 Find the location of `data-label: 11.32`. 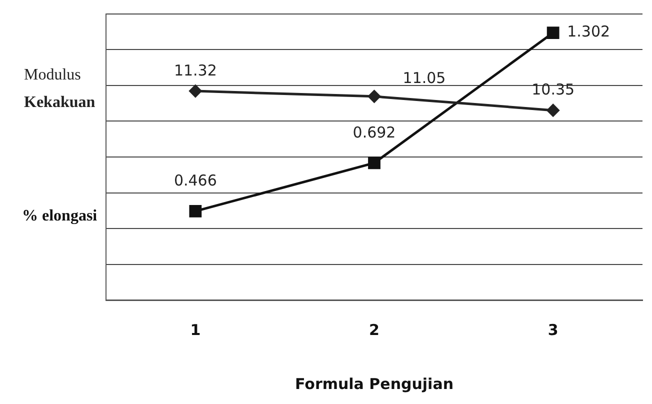

data-label: 11.32 is located at coordinates (195, 70).